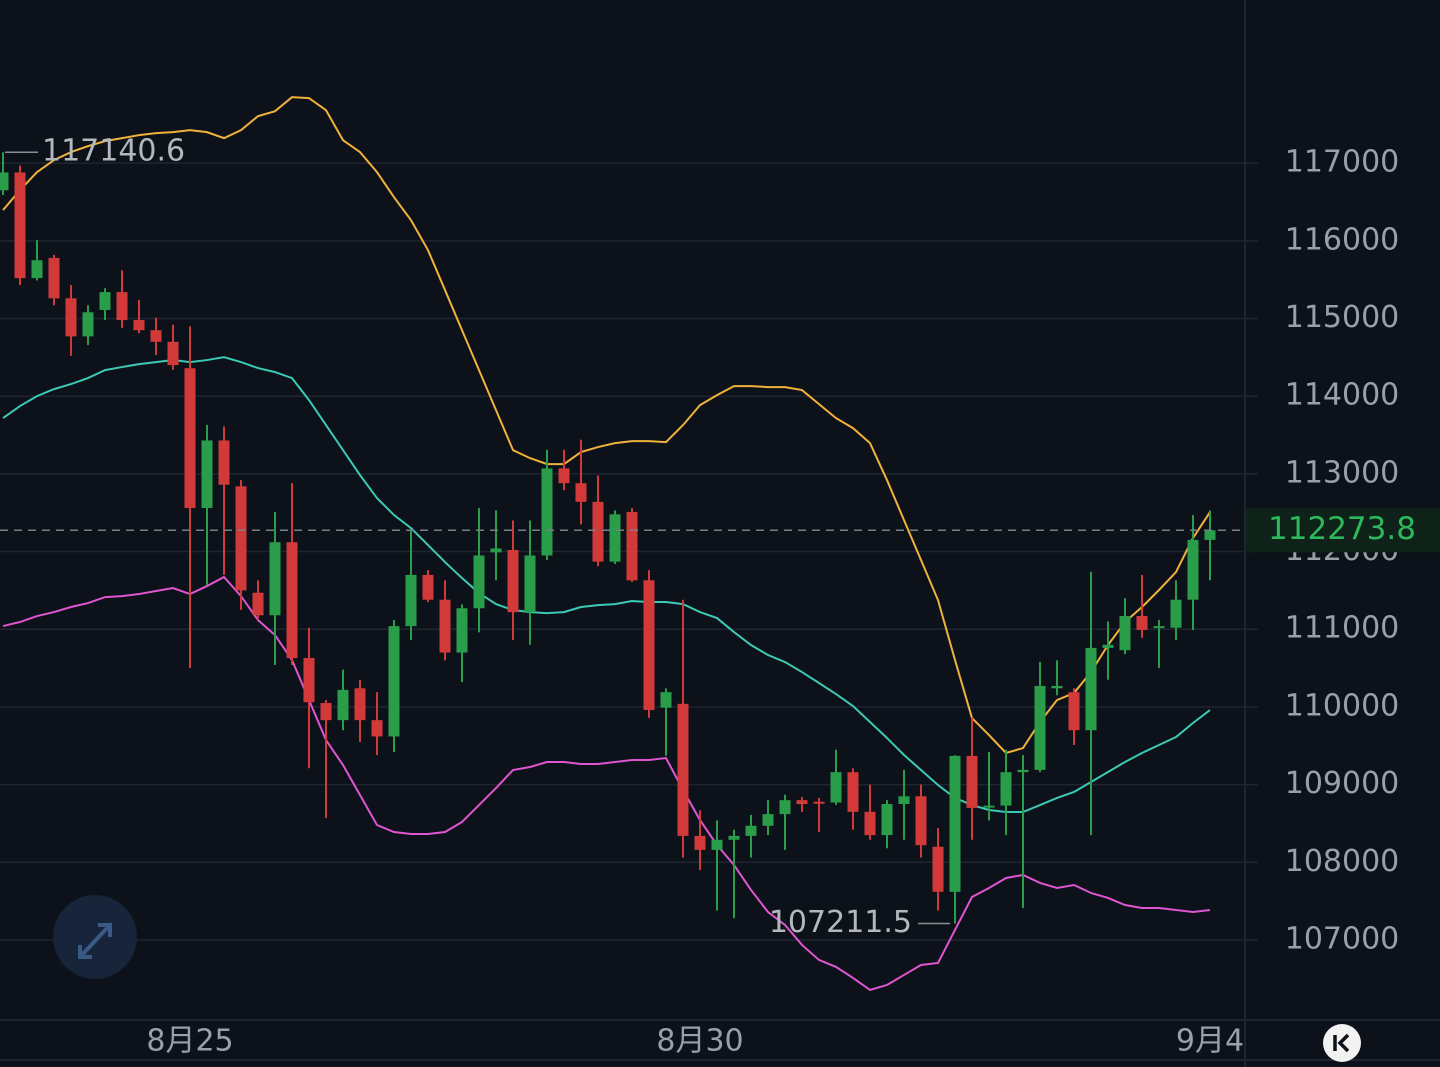  I want to click on last-price-label: 112273.8, so click(1342, 529).